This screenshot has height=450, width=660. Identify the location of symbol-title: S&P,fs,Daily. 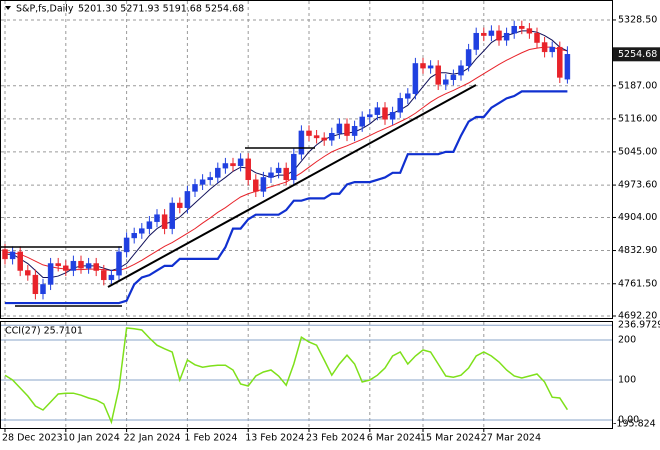
(45, 9).